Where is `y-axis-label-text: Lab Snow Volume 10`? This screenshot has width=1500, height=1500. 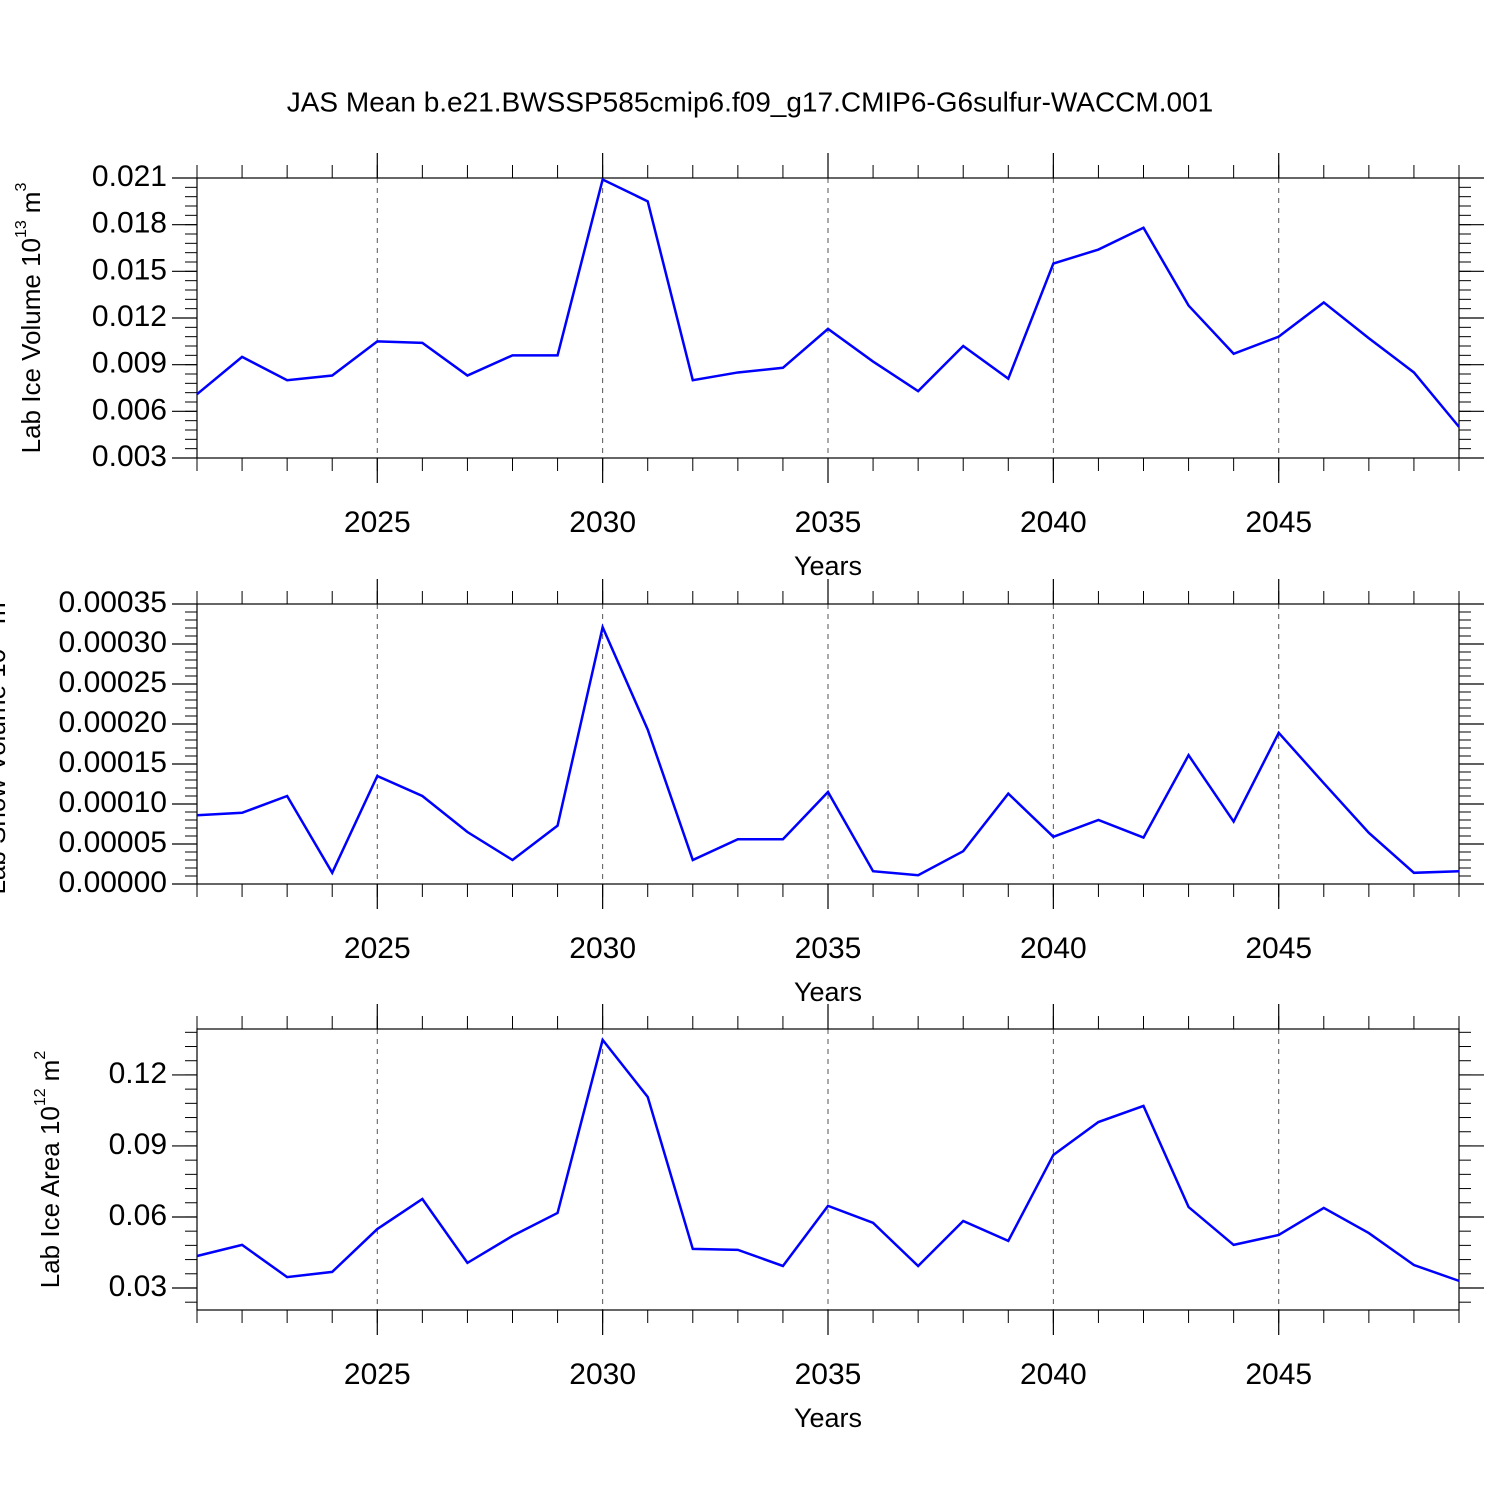 y-axis-label-text: Lab Snow Volume 10 is located at coordinates (5, 772).